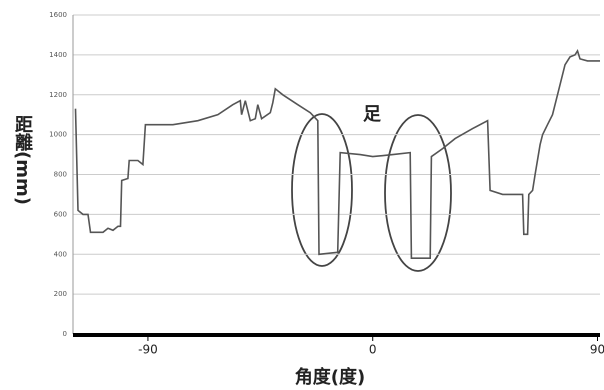  Describe the element at coordinates (58, 95) in the screenshot. I see `y-tick-label: 1200` at that location.